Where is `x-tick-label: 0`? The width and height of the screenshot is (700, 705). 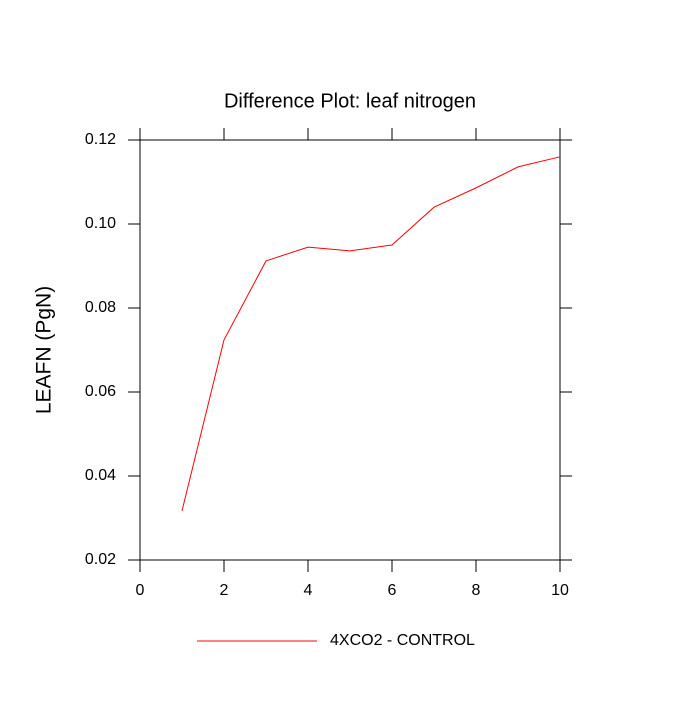
x-tick-label: 0 is located at coordinates (140, 590).